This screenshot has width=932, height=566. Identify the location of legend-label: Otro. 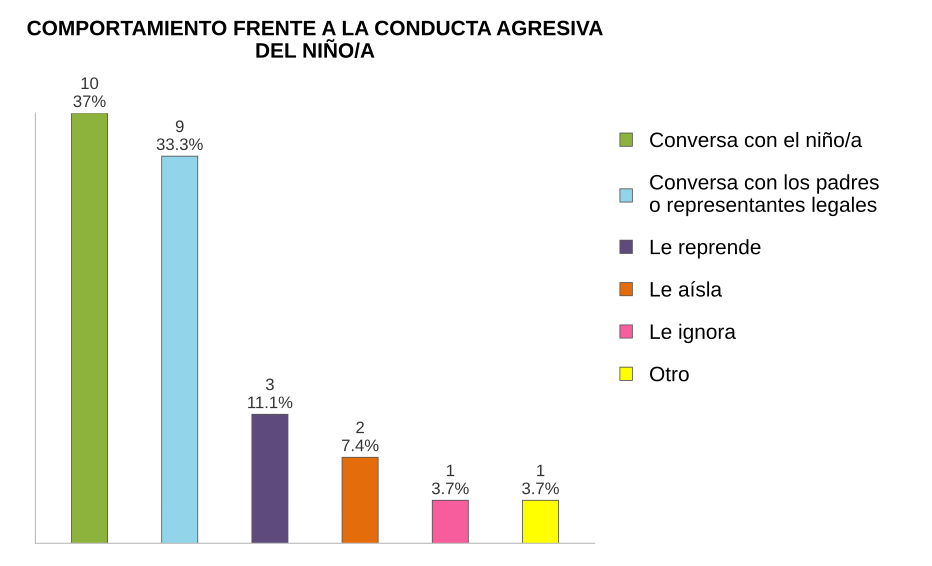
(669, 374).